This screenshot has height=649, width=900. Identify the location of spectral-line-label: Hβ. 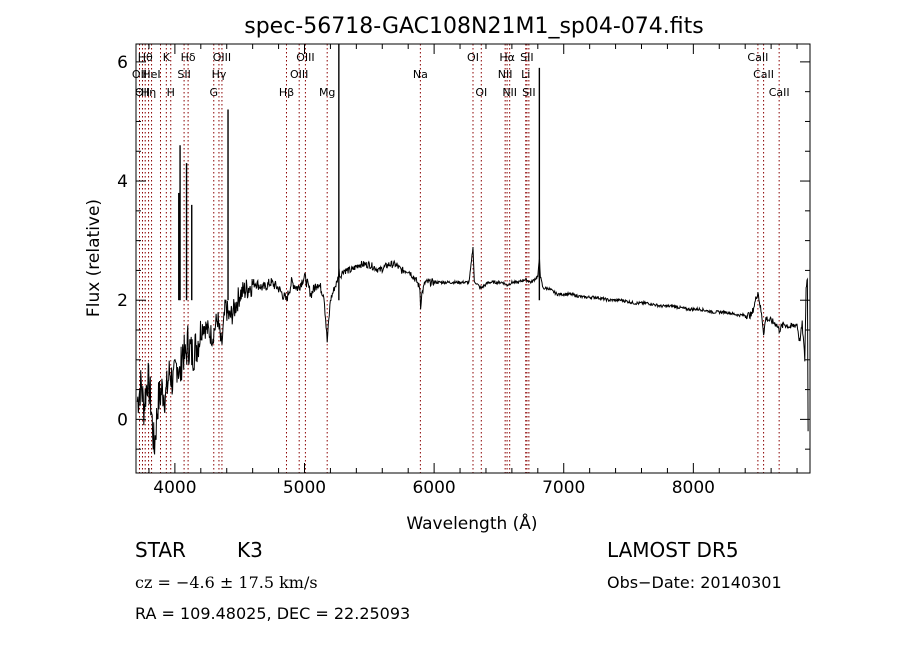
(286, 92).